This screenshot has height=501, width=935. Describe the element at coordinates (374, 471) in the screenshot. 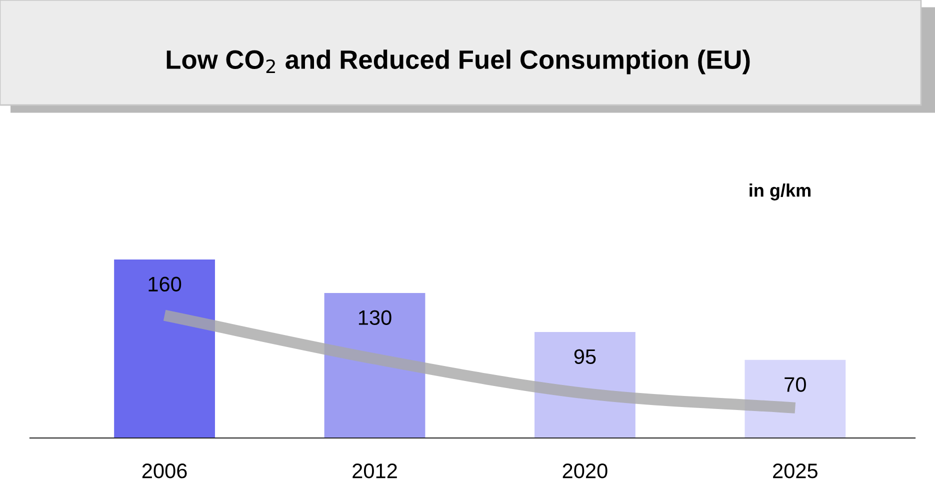

I see `x-tick-label: 2012` at that location.